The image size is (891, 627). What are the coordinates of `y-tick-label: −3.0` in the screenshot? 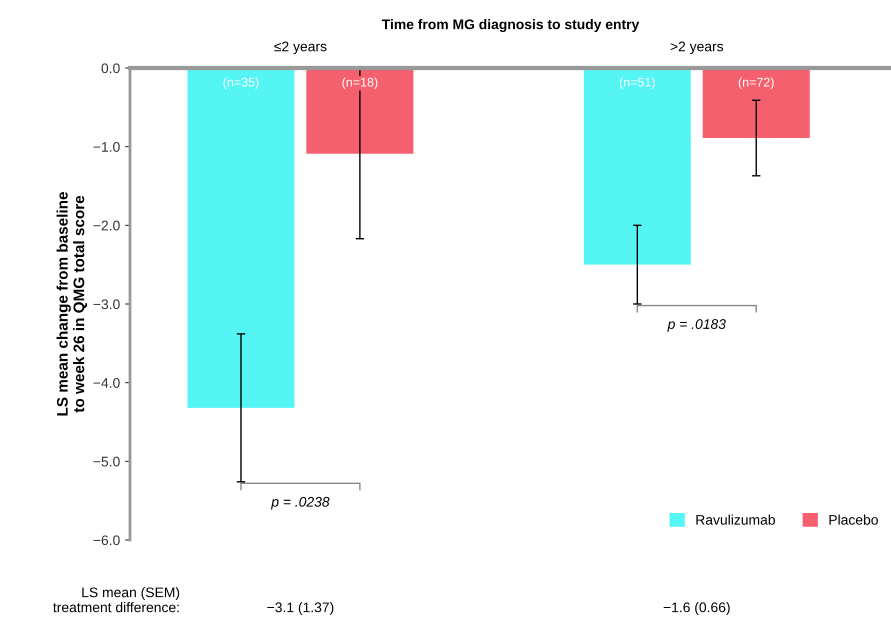 It's located at (107, 304).